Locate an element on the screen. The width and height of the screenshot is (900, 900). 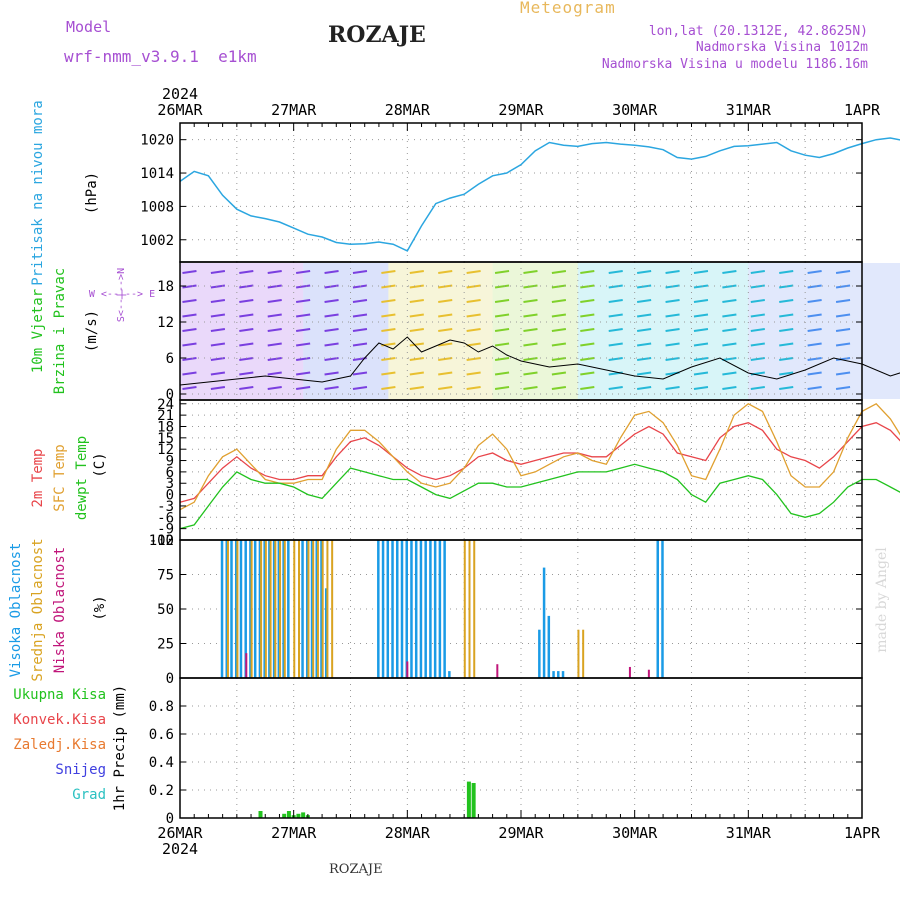
low-cloud-bar is located at coordinates (629, 672).